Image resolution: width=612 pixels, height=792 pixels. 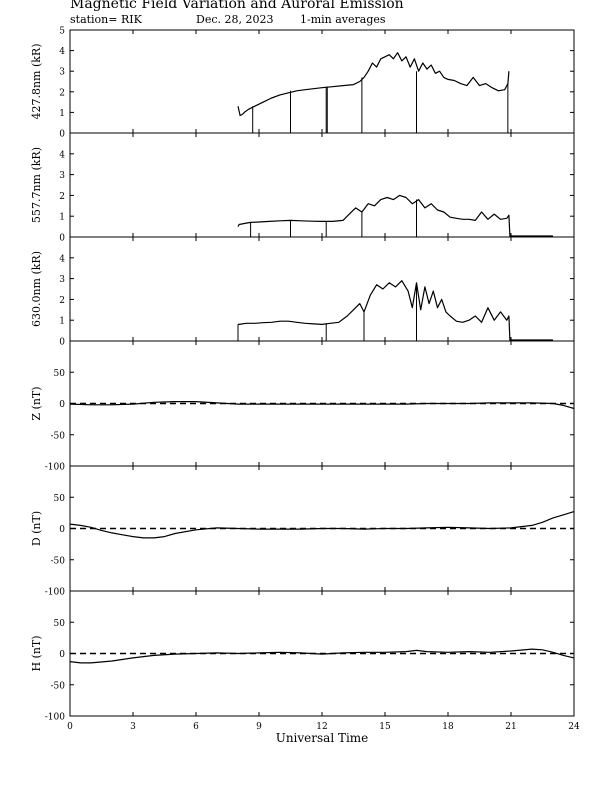 What do you see at coordinates (259, 727) in the screenshot?
I see `x-tick-label: 9` at bounding box center [259, 727].